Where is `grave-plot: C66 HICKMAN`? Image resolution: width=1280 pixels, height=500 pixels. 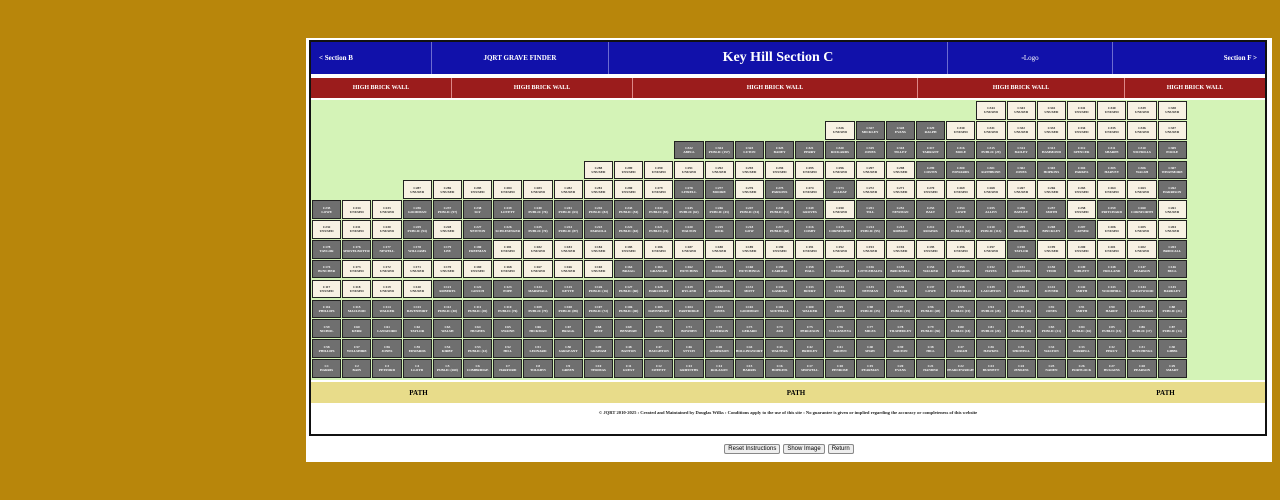
grave-plot: C66 HICKMAN is located at coordinates (538, 329).